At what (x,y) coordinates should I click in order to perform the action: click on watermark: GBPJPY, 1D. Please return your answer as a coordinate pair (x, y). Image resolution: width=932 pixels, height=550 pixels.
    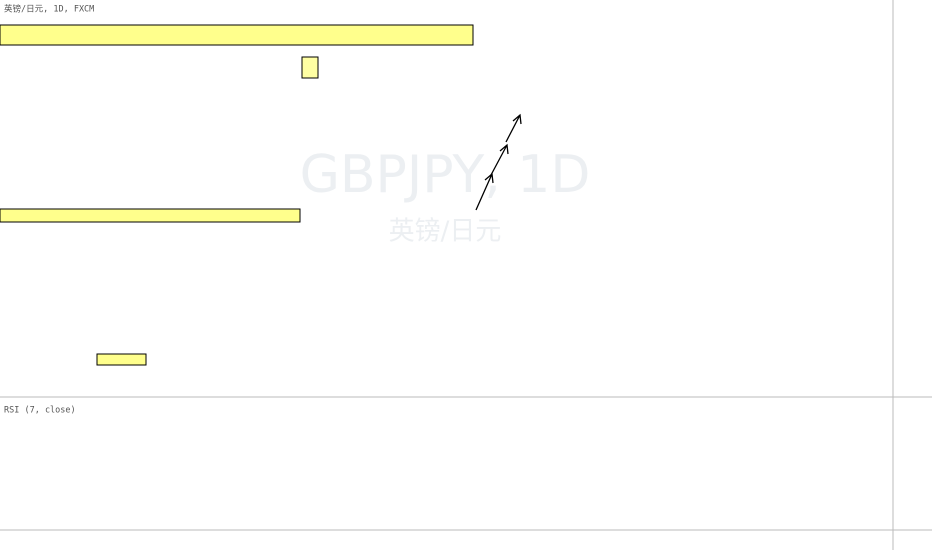
    Looking at the image, I should click on (445, 175).